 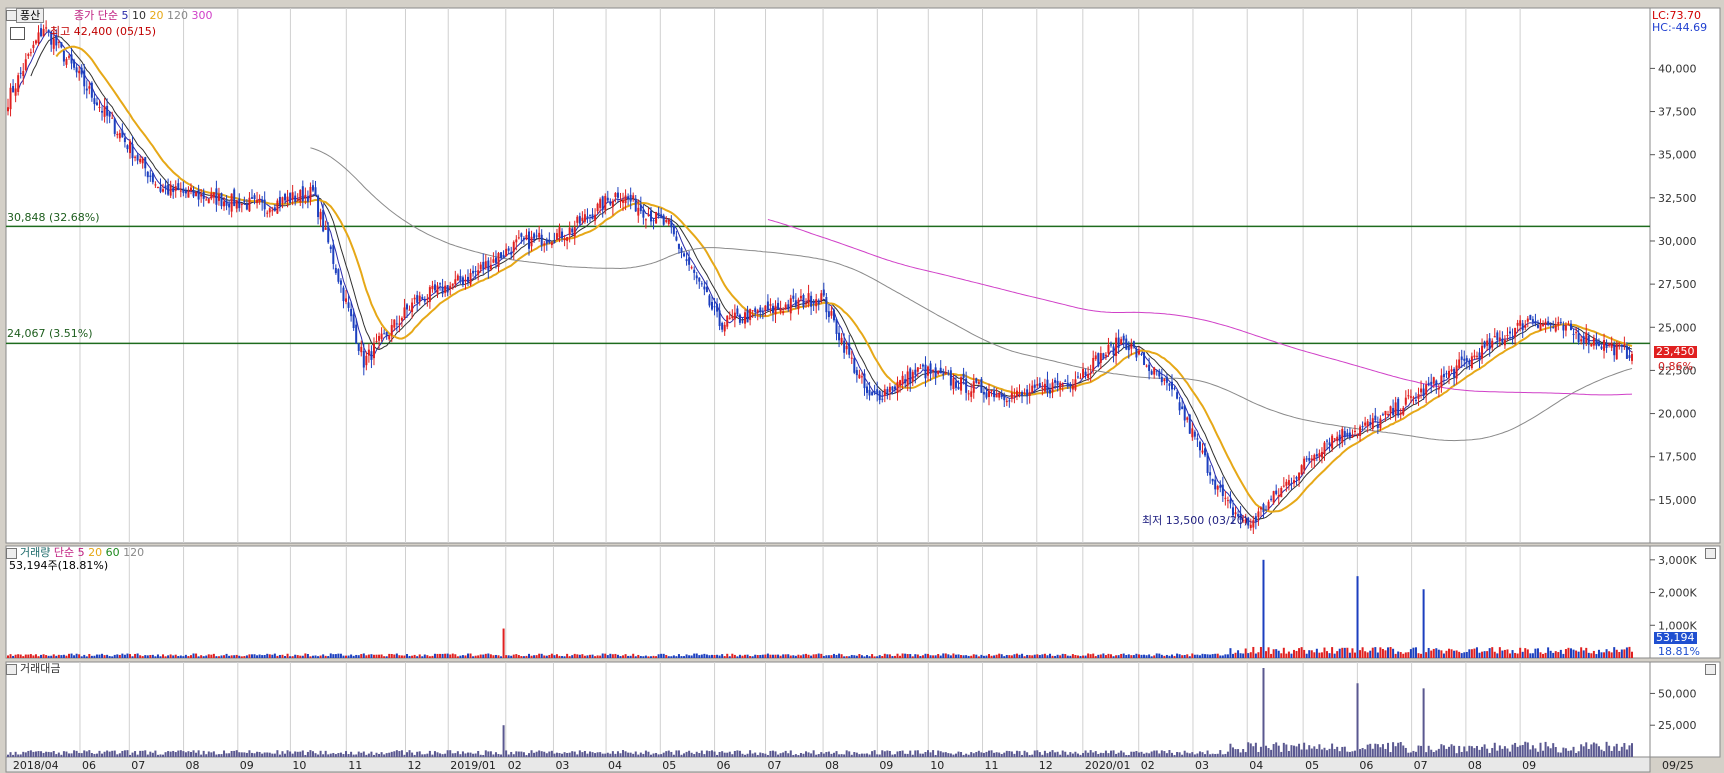 I want to click on volume-panel-settings-icon, so click(x=11, y=553).